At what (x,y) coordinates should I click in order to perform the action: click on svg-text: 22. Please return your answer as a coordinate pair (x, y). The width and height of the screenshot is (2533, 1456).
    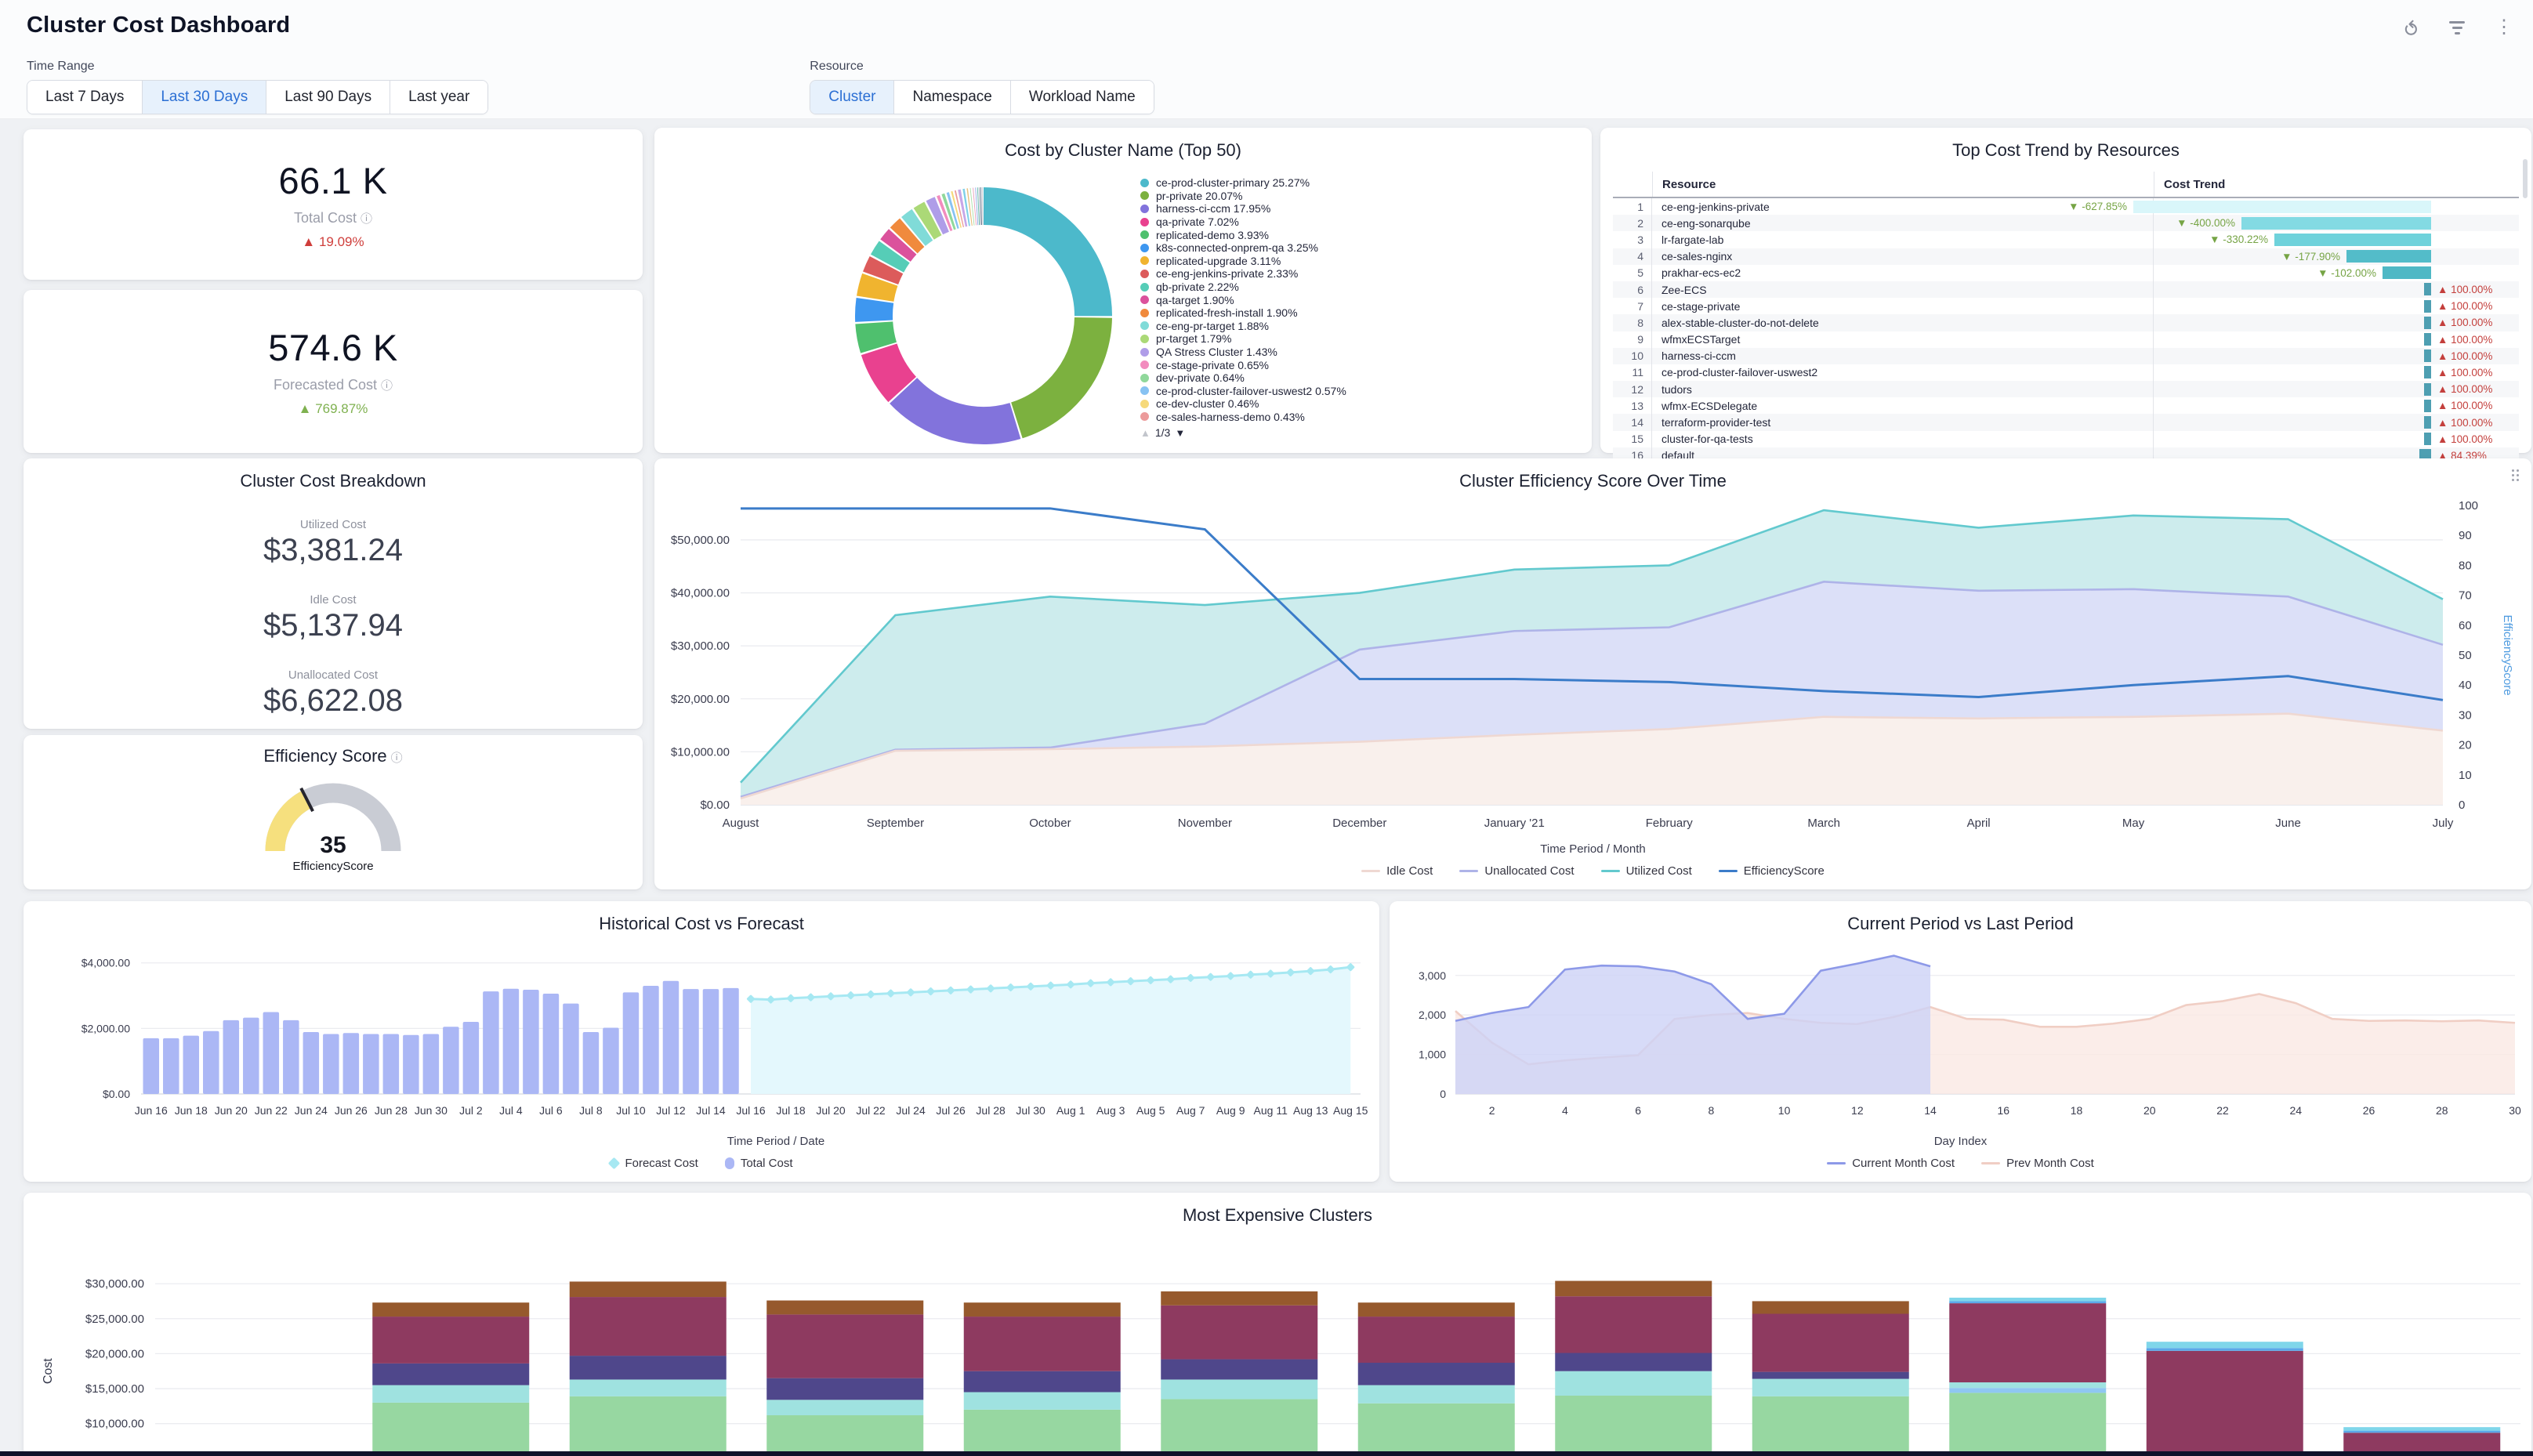
    Looking at the image, I should click on (2222, 1110).